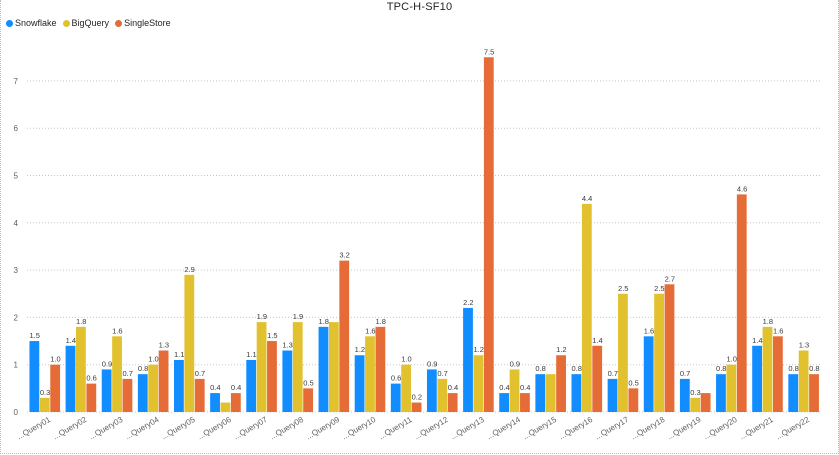 Image resolution: width=839 pixels, height=455 pixels. Describe the element at coordinates (143, 23) in the screenshot. I see `legend-item-singlestore: SingleStore` at that location.